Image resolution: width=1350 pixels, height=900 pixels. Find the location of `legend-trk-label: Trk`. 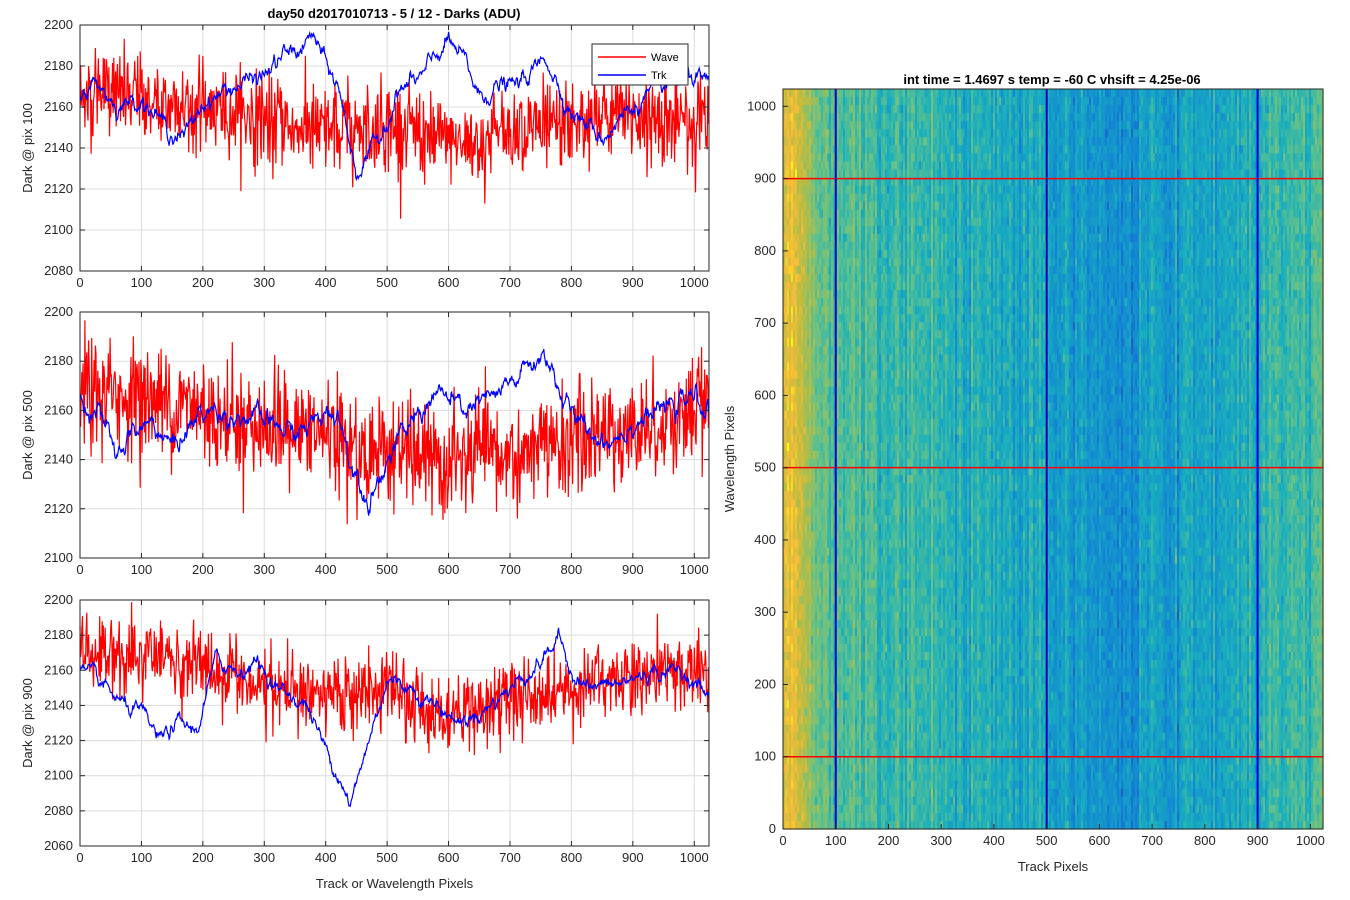

legend-trk-label: Trk is located at coordinates (659, 76).